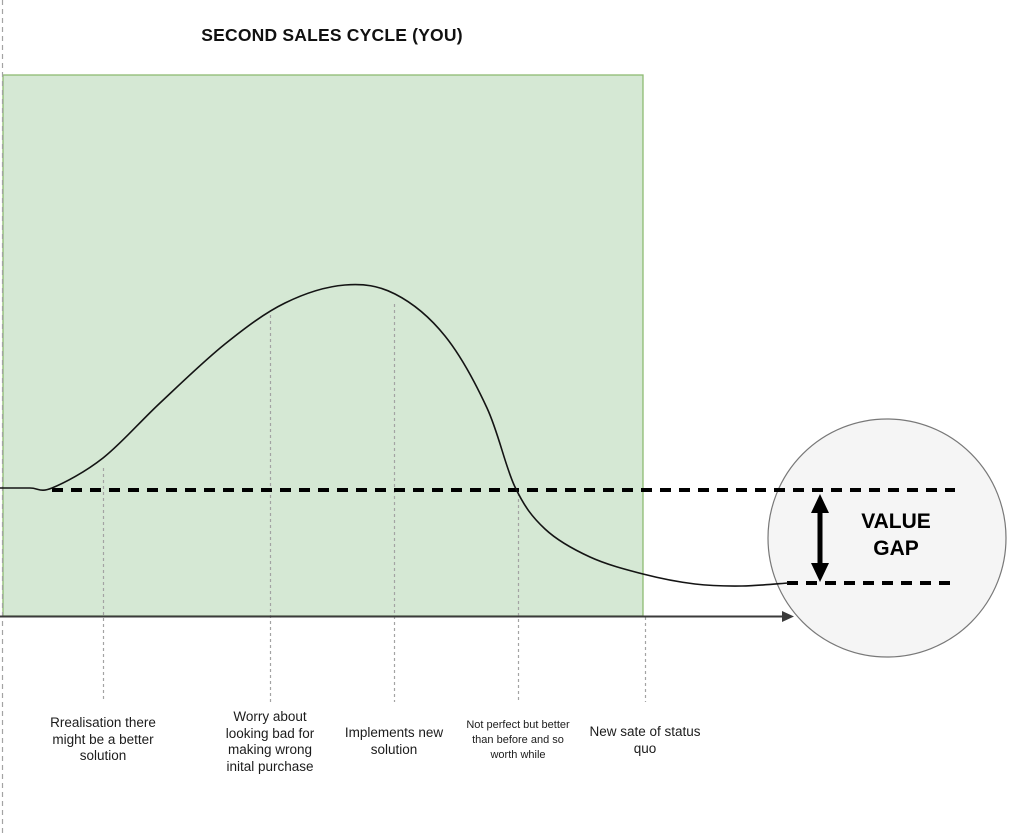 This screenshot has height=834, width=1024. What do you see at coordinates (332, 35) in the screenshot?
I see `diagram-title: SECOND SALES CYCLE (YOU)` at bounding box center [332, 35].